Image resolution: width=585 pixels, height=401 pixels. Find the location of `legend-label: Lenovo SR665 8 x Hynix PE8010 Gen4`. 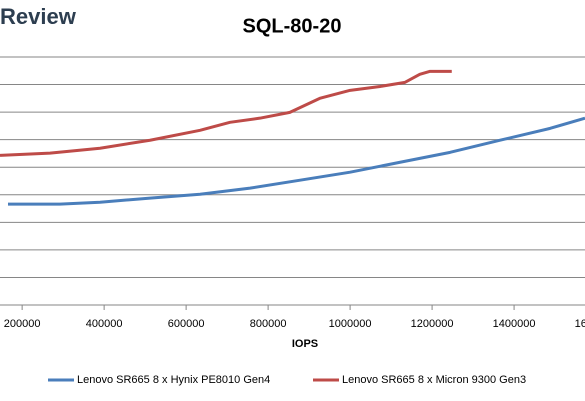

legend-label: Lenovo SR665 8 x Hynix PE8010 Gen4 is located at coordinates (173, 380).